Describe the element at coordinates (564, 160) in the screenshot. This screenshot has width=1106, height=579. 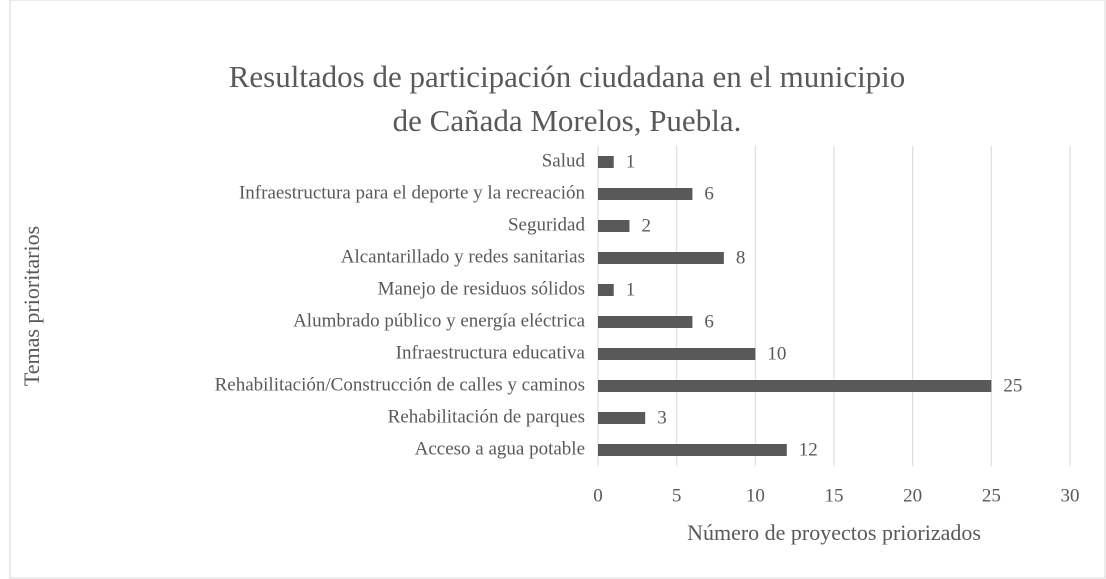
I see `y-tick-label: Salud` at that location.